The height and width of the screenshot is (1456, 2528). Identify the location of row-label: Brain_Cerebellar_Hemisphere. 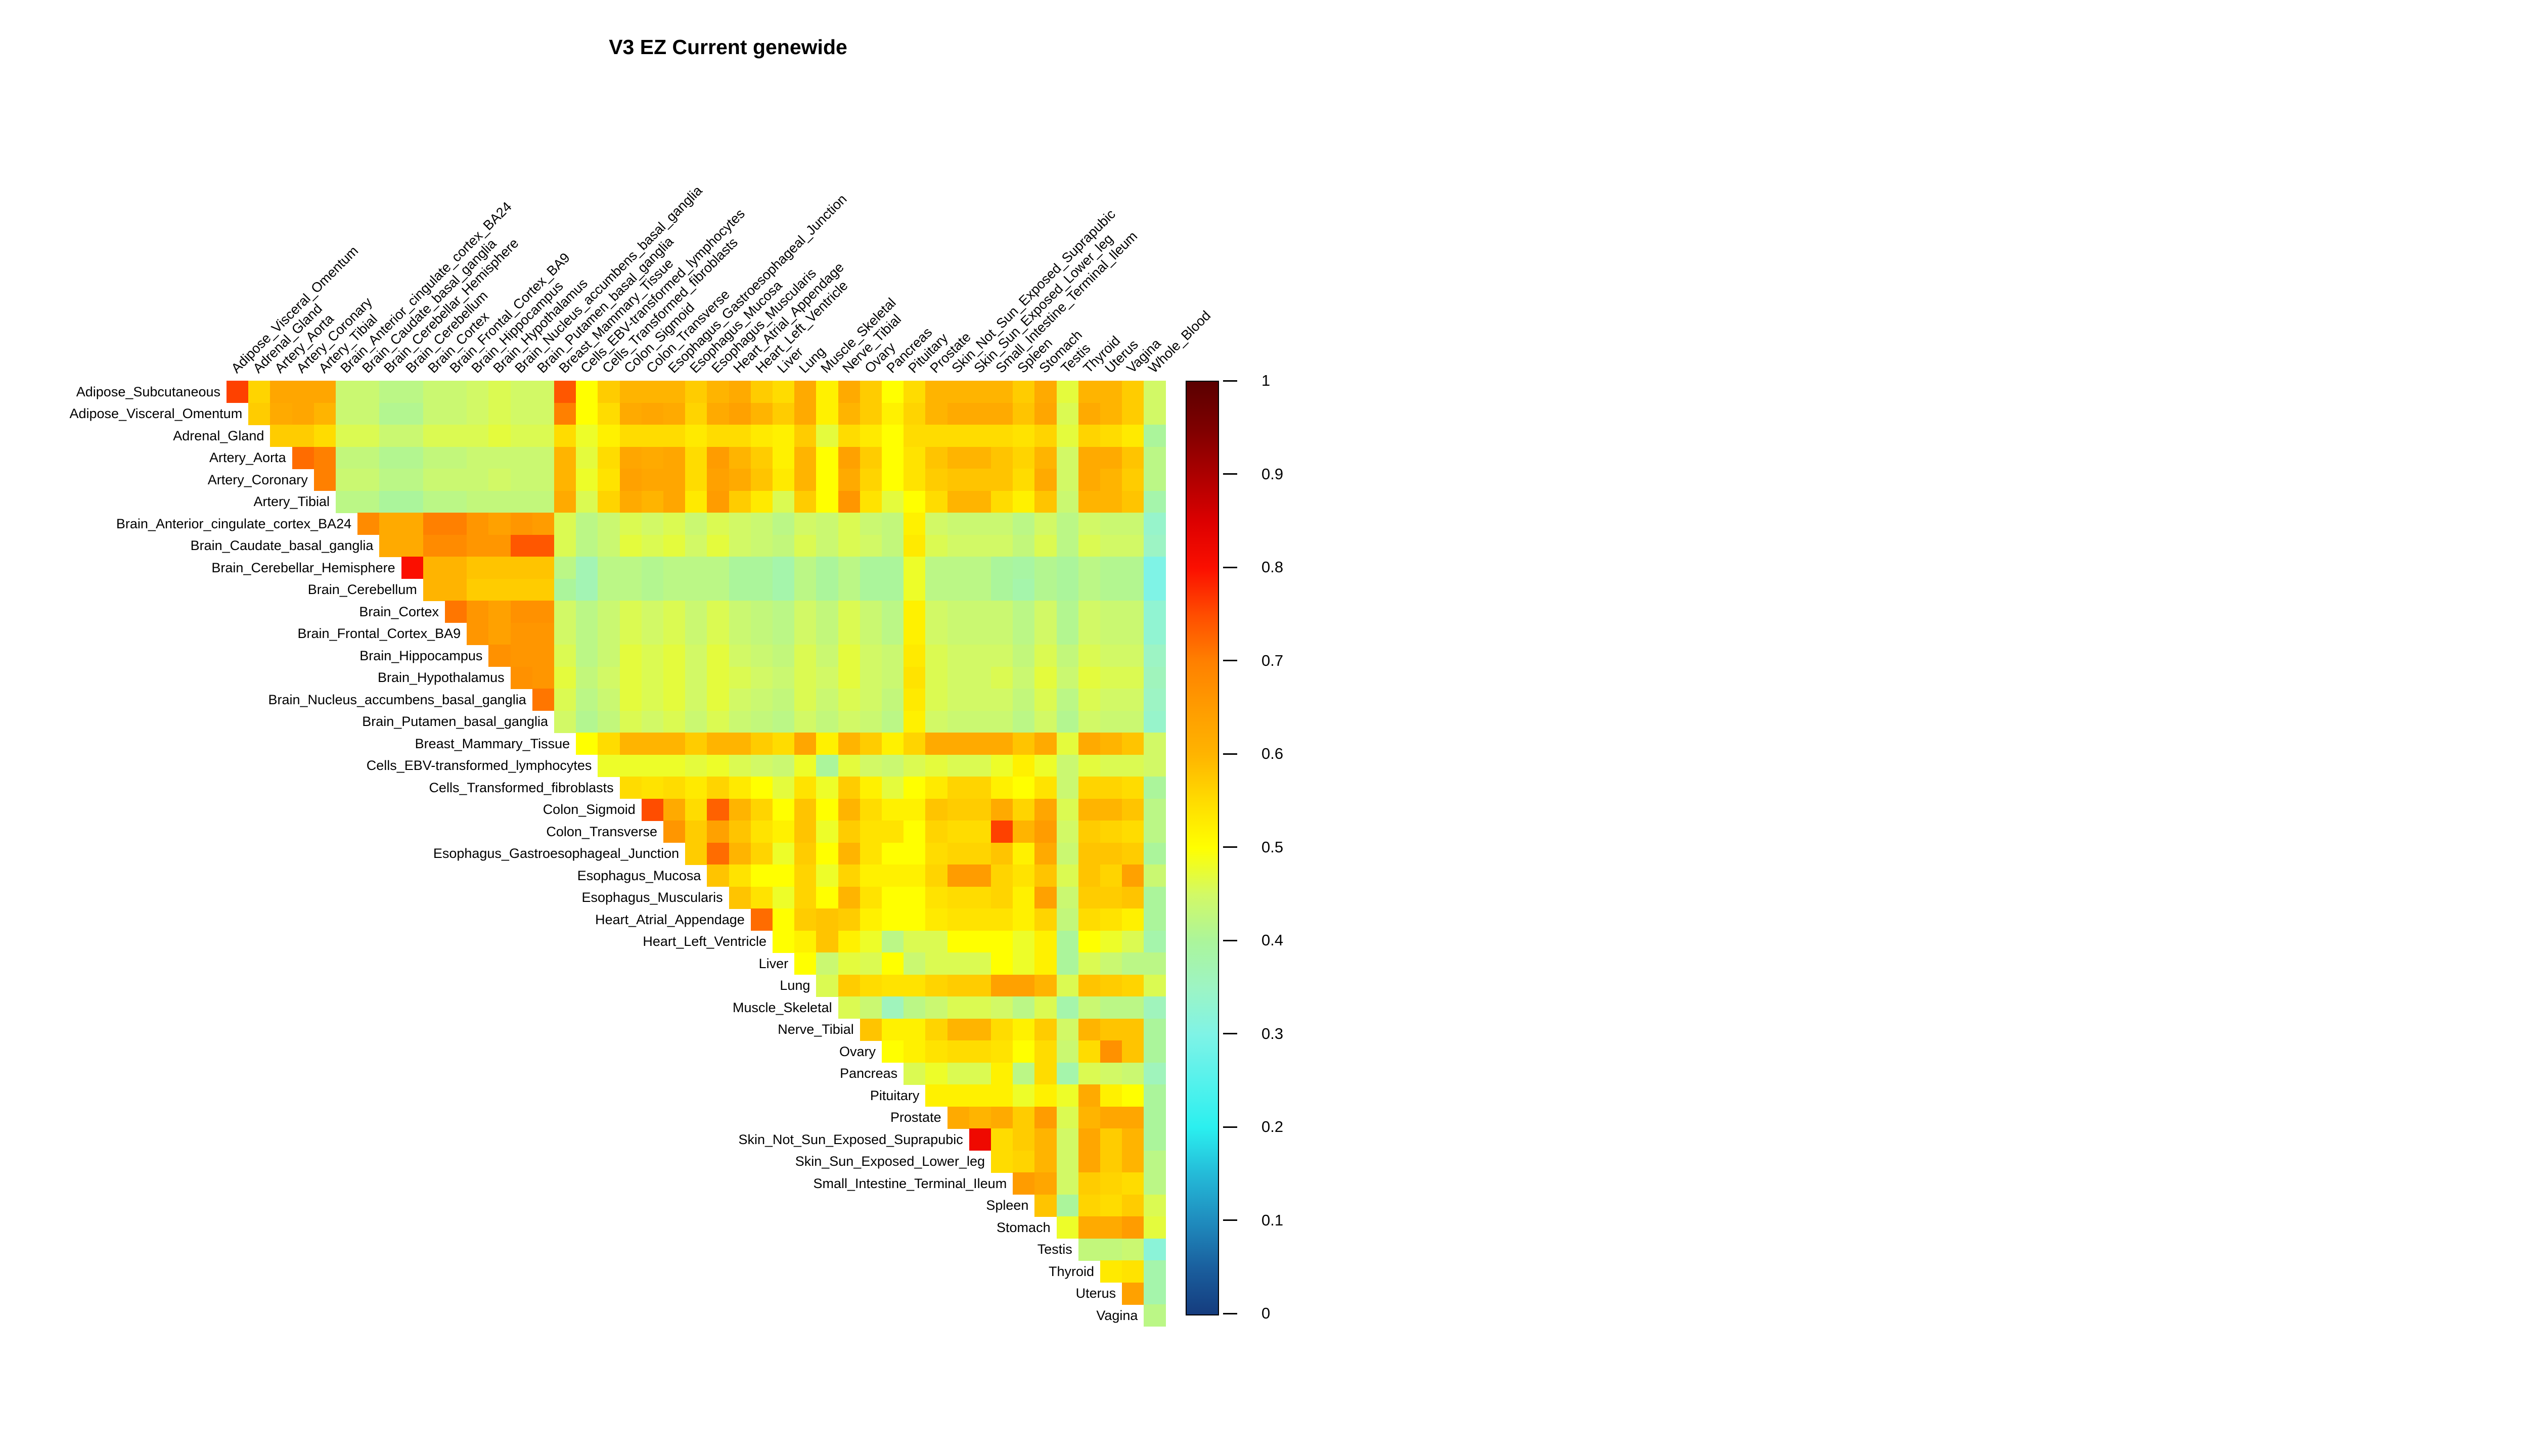
(303, 567).